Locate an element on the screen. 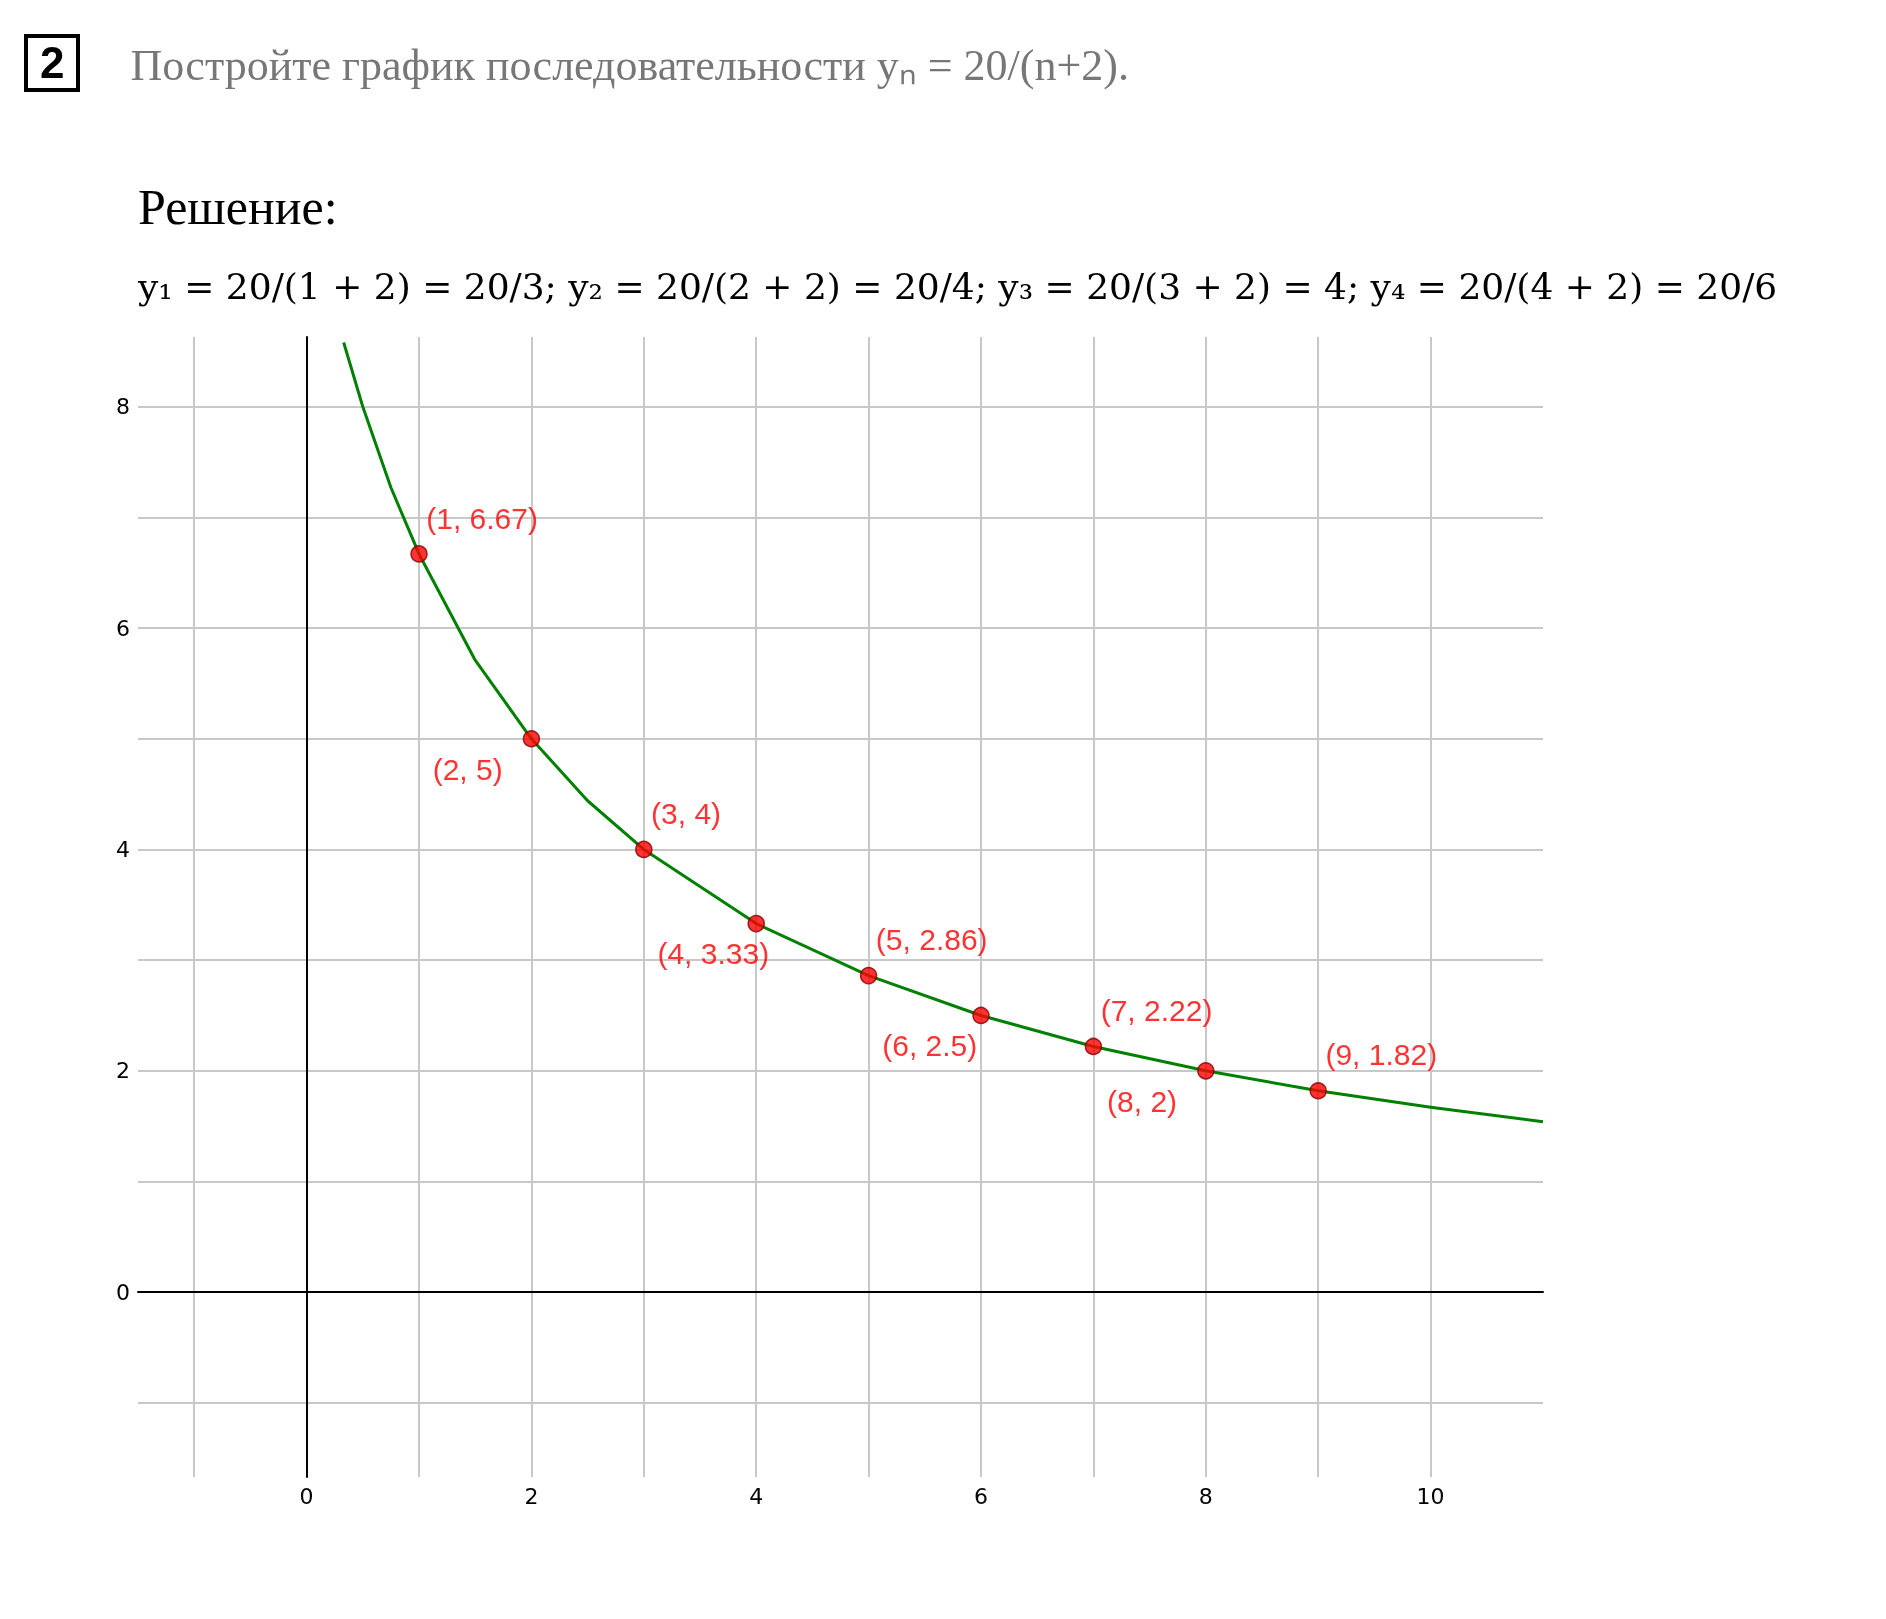 The height and width of the screenshot is (1619, 1886). y-tick-label: 2 is located at coordinates (123, 1071).